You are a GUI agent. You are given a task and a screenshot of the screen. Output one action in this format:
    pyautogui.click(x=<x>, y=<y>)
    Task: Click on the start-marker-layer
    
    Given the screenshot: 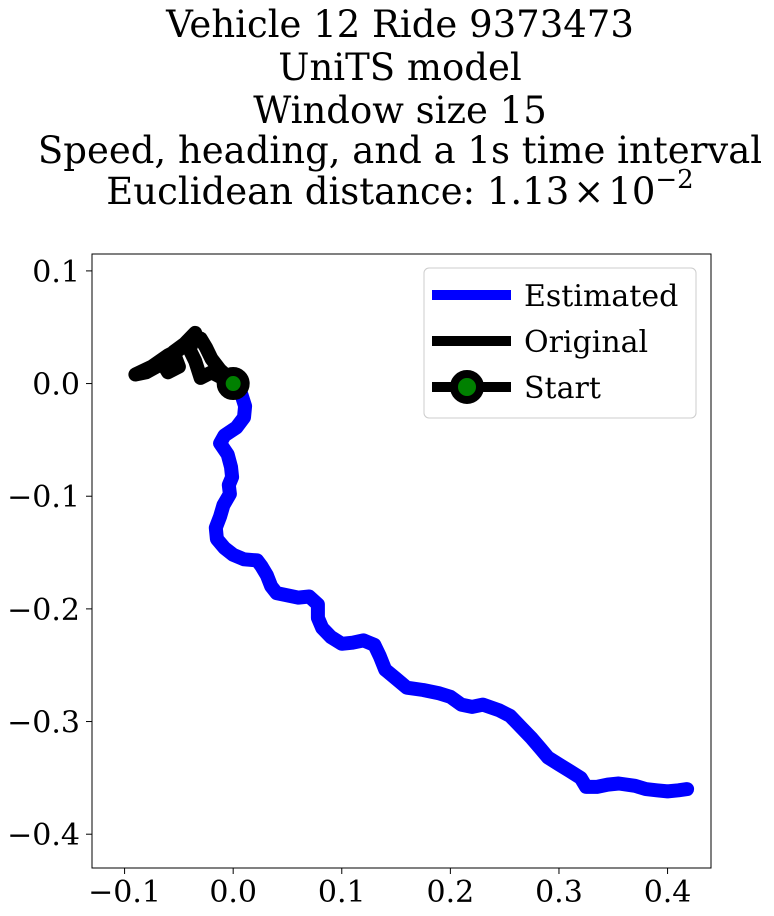 What is the action you would take?
    pyautogui.click(x=233, y=384)
    